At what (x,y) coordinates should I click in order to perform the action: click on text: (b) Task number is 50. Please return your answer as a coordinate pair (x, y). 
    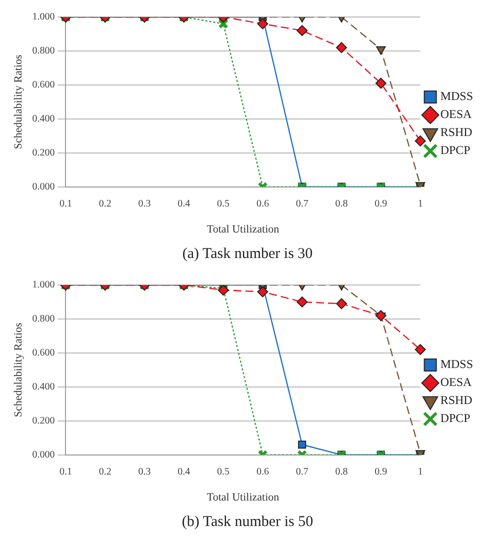
    Looking at the image, I should click on (247, 522).